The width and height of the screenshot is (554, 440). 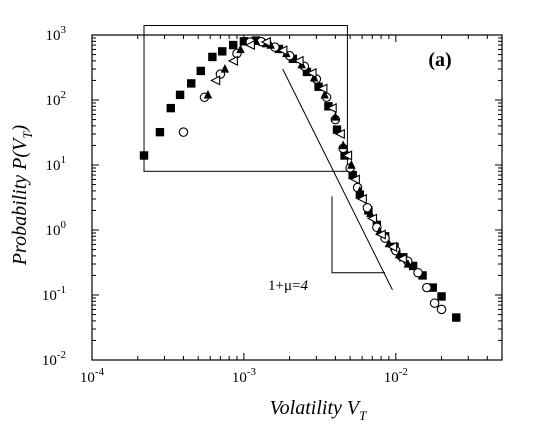 I want to click on y-tick-label: 10⁻¹, so click(x=54, y=294).